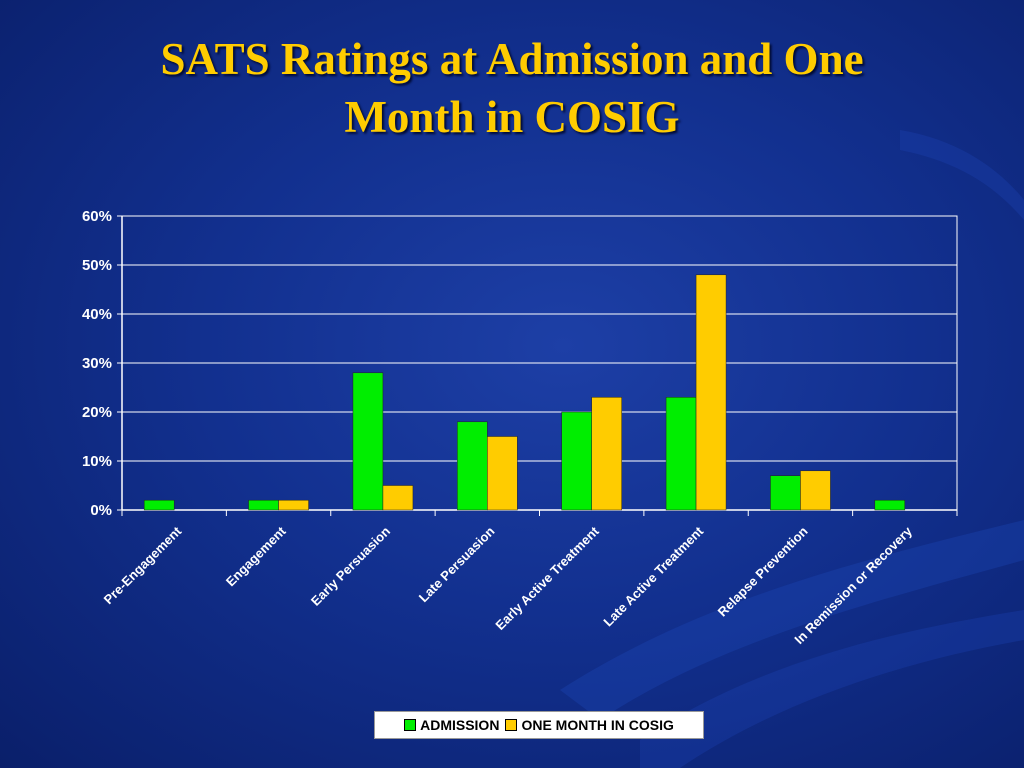  Describe the element at coordinates (512, 59) in the screenshot. I see `title-line-1: SATS Ratings at Admission and One` at that location.